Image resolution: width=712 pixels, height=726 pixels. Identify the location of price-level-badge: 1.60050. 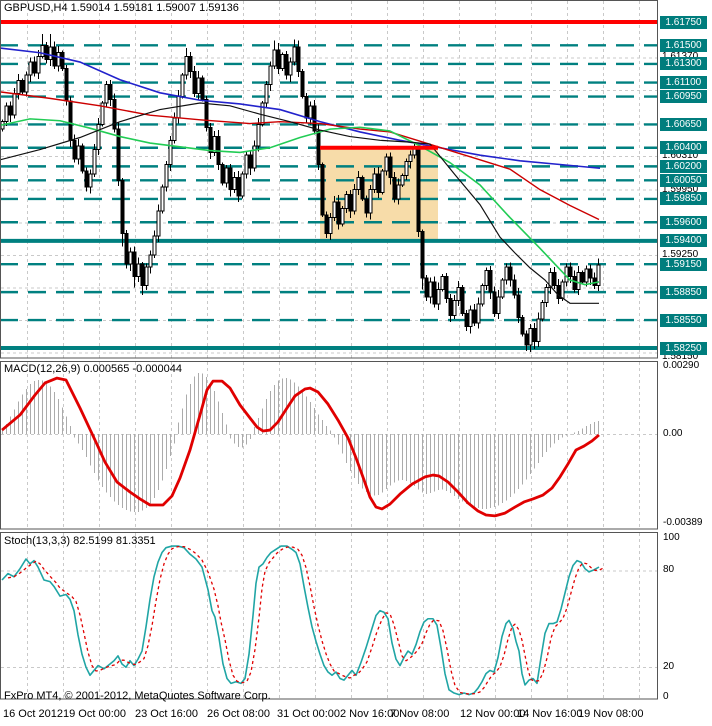
(683, 180).